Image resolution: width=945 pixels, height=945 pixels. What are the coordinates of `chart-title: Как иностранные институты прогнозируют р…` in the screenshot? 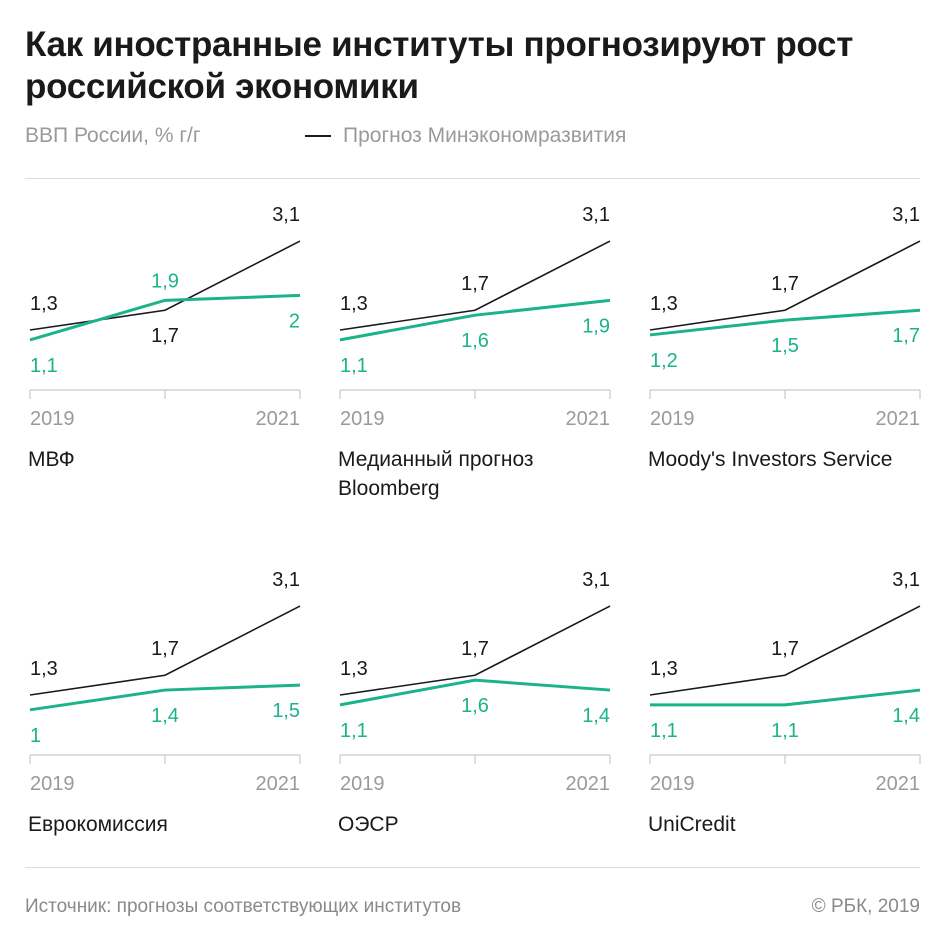 It's located at (439, 65).